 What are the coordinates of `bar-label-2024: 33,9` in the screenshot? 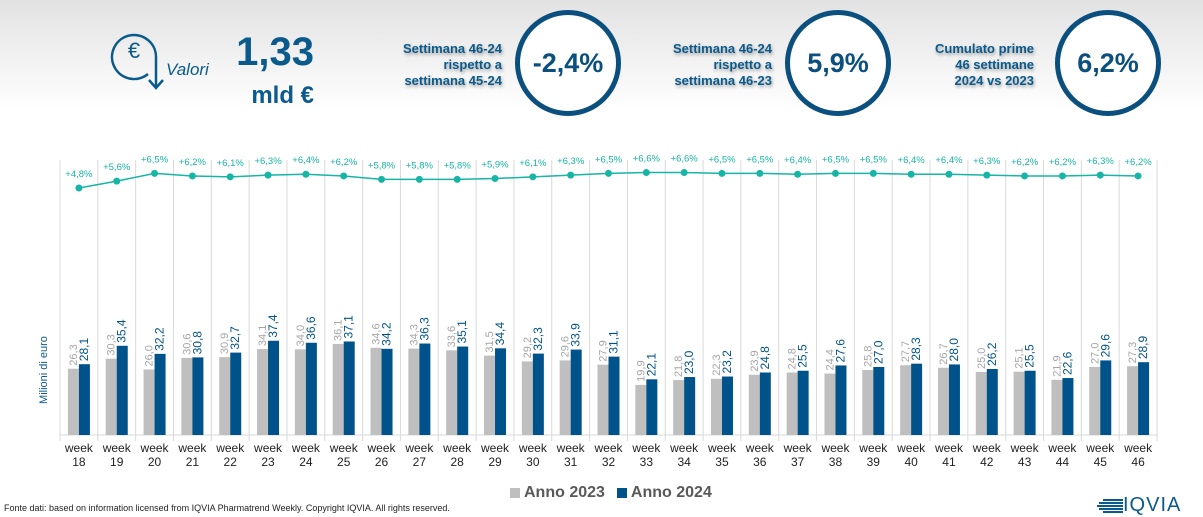 It's located at (576, 335).